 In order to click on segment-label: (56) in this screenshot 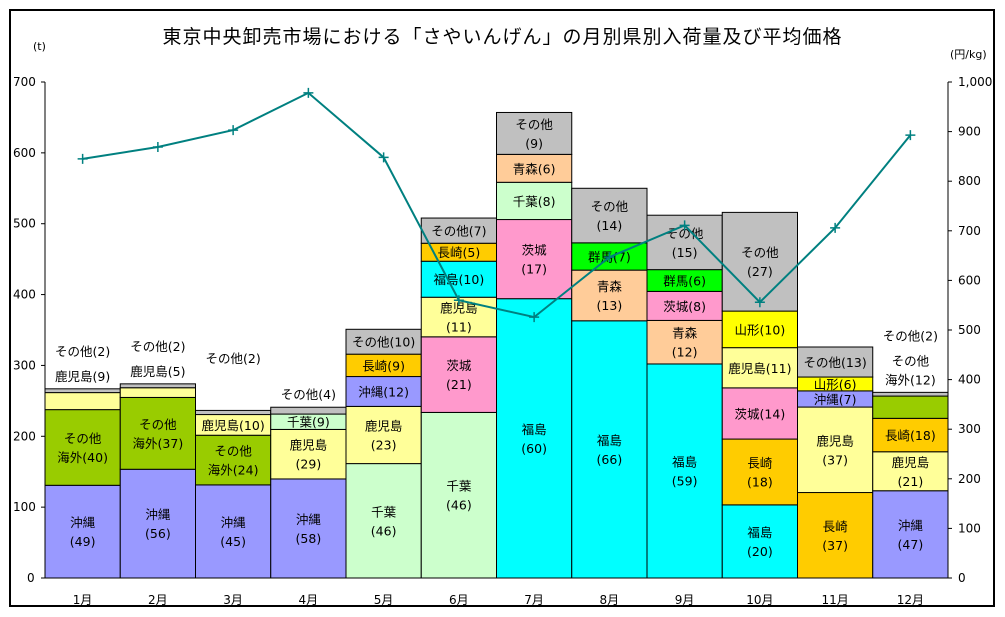, I will do `click(158, 533)`.